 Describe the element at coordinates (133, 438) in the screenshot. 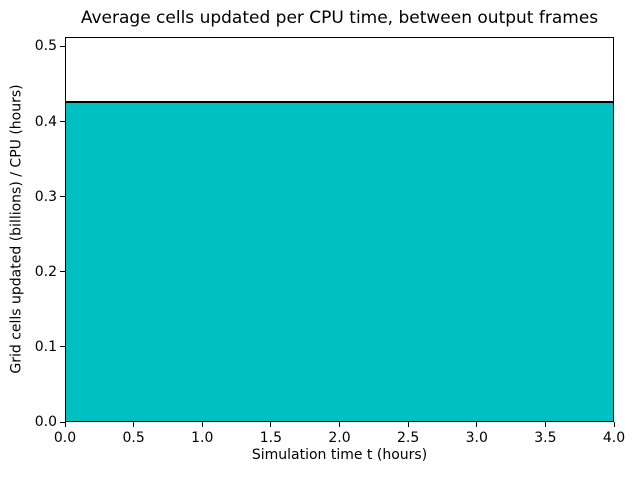

I see `x-tick-label: 0.5` at that location.